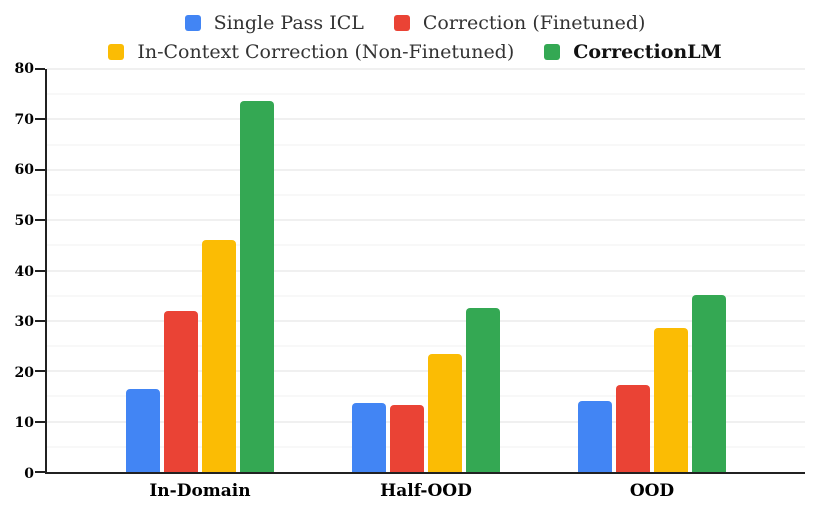  What do you see at coordinates (192, 23) in the screenshot?
I see `legend-swatch-single-pass-icl` at bounding box center [192, 23].